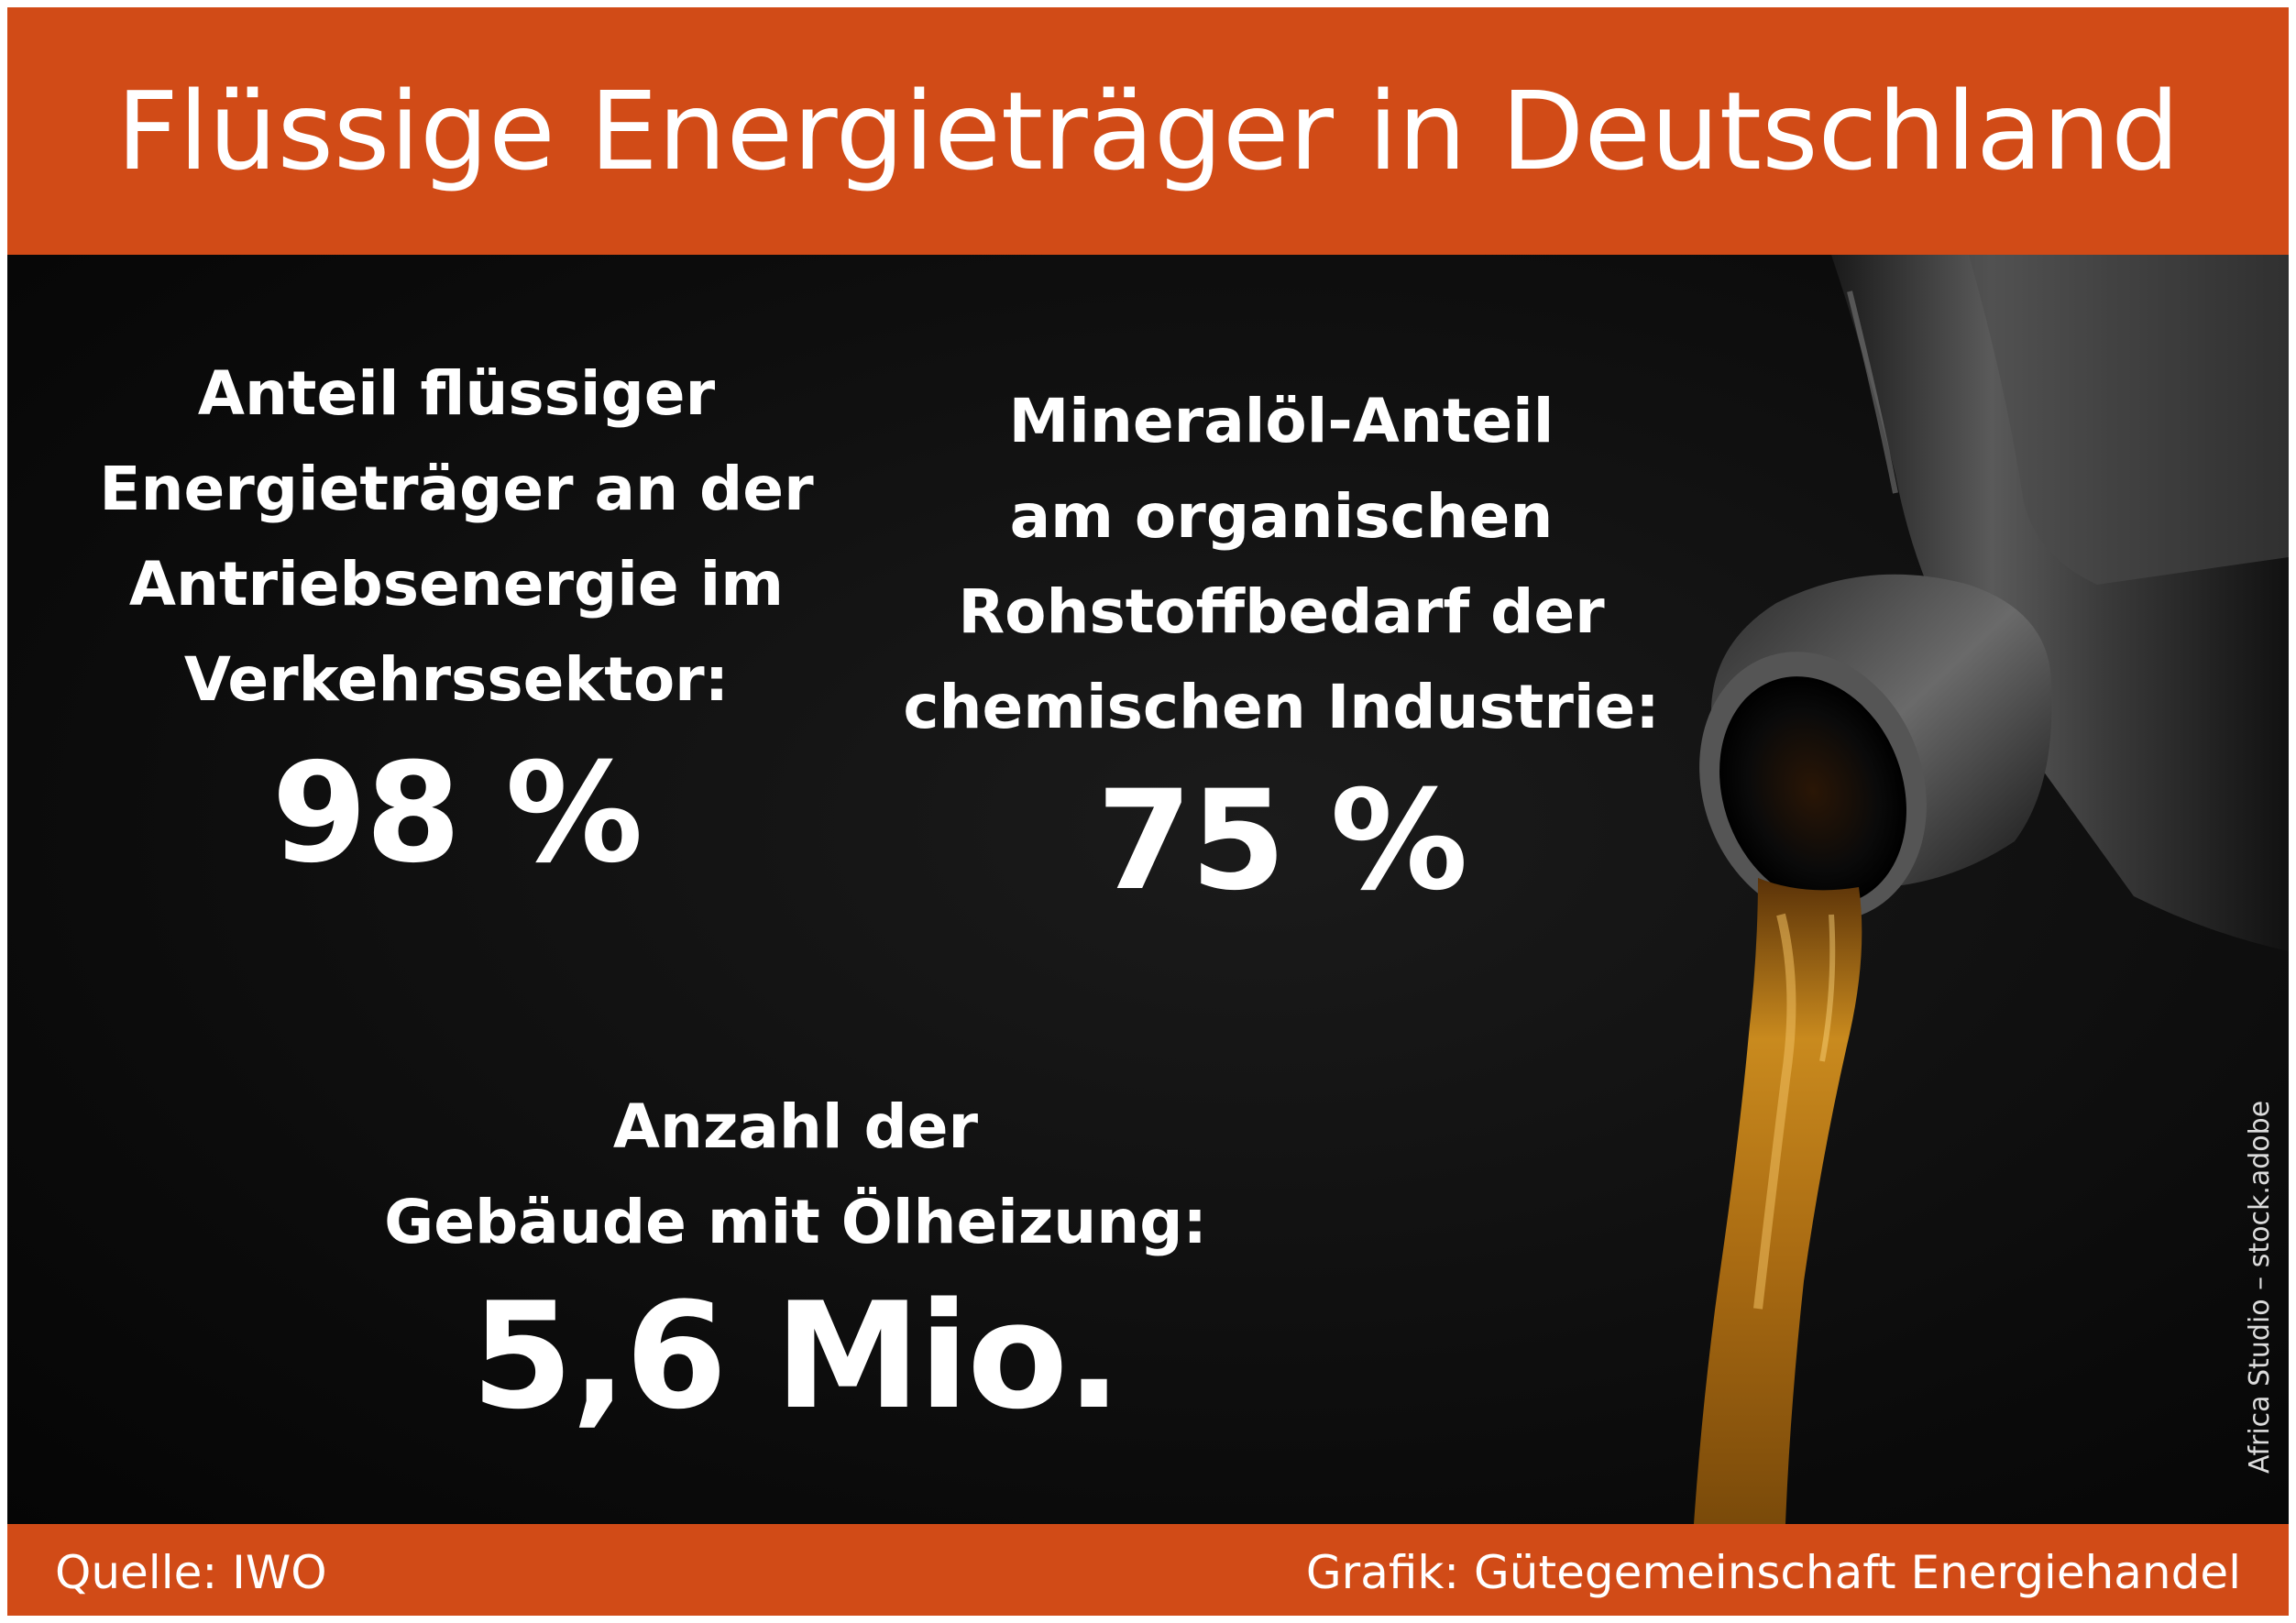 Image resolution: width=2296 pixels, height=1623 pixels. I want to click on page-title: Flüssige Energieträger in Deutschland, so click(1148, 131).